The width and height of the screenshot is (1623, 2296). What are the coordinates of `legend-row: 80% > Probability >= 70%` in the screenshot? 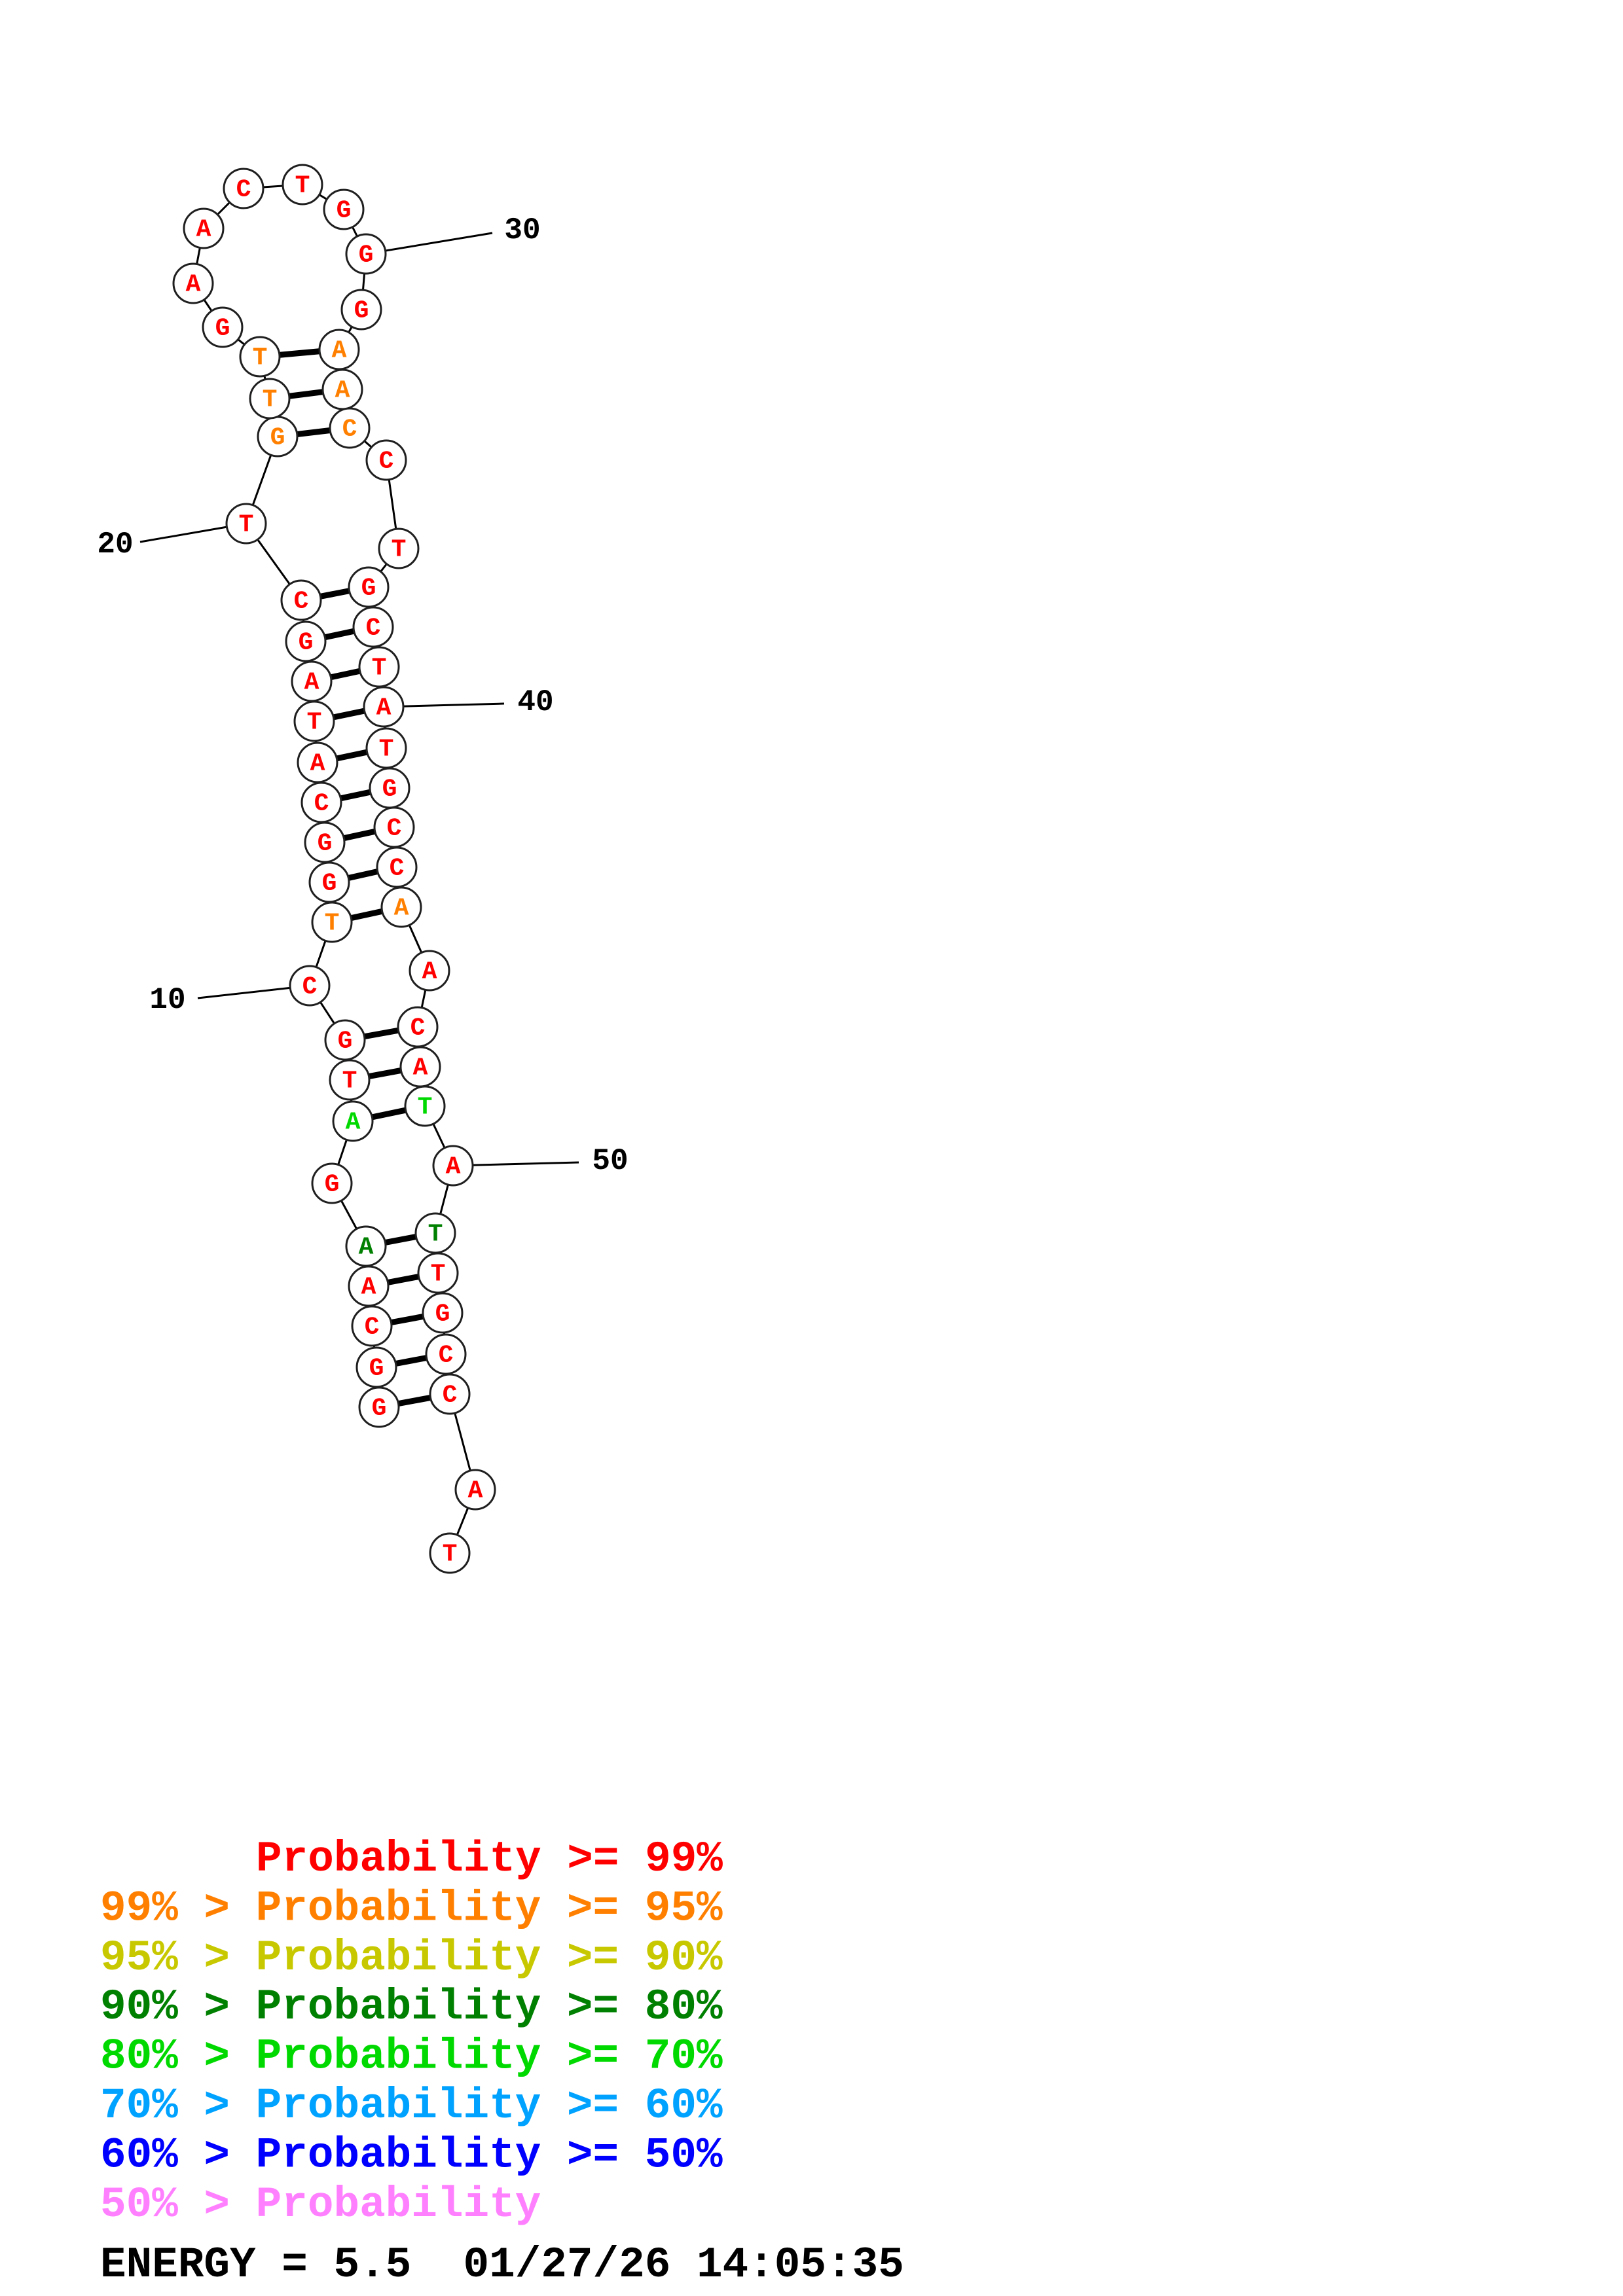 It's located at (411, 2056).